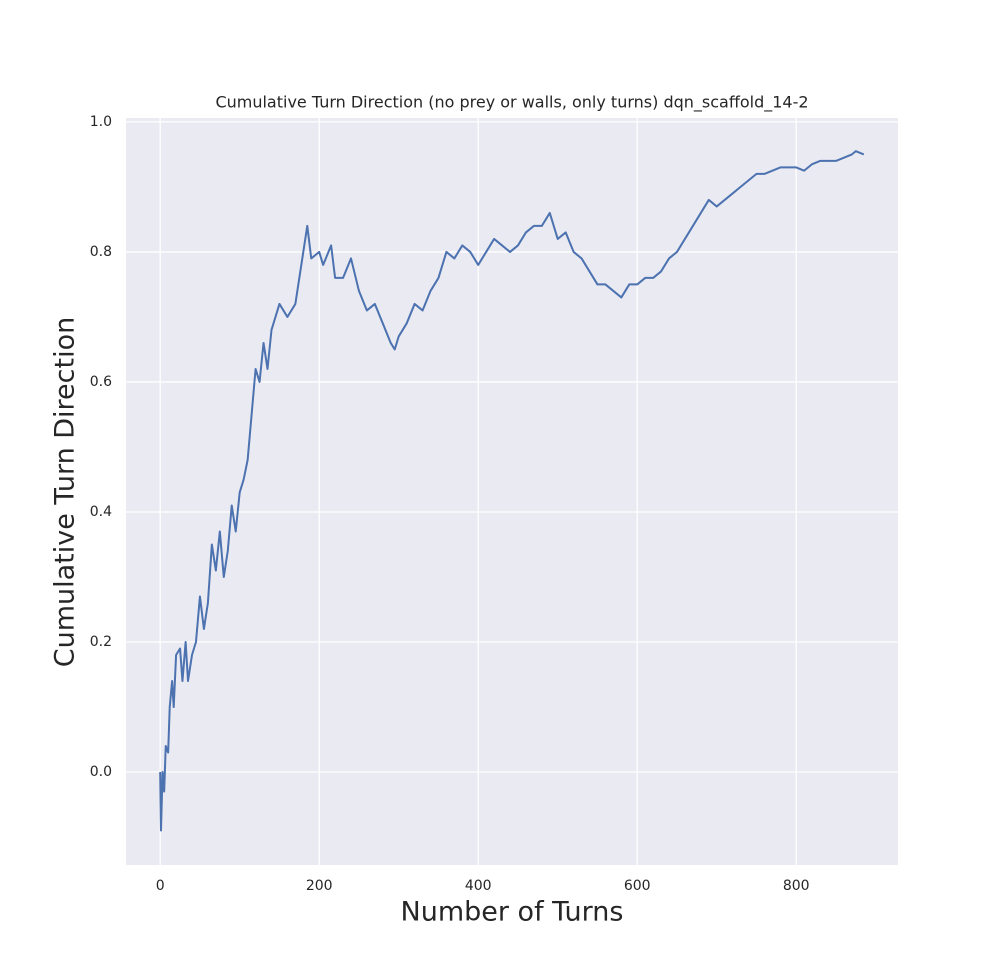  Describe the element at coordinates (512, 912) in the screenshot. I see `x-axis-label: Number of Turns` at that location.